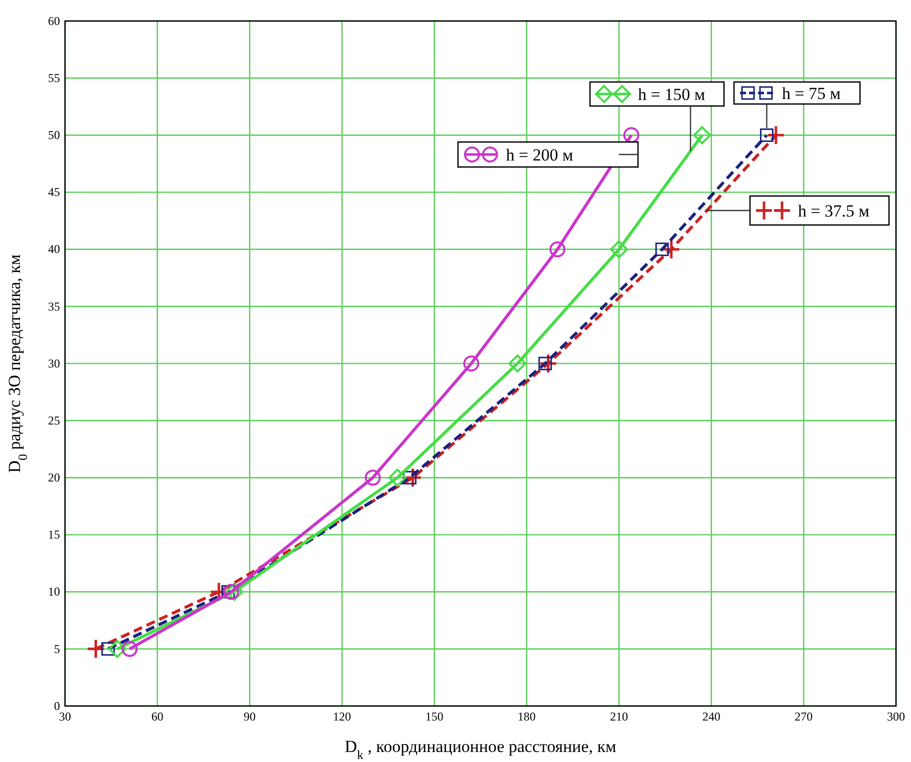 The height and width of the screenshot is (762, 911). I want to click on legend-label: h = 75 м, so click(811, 93).